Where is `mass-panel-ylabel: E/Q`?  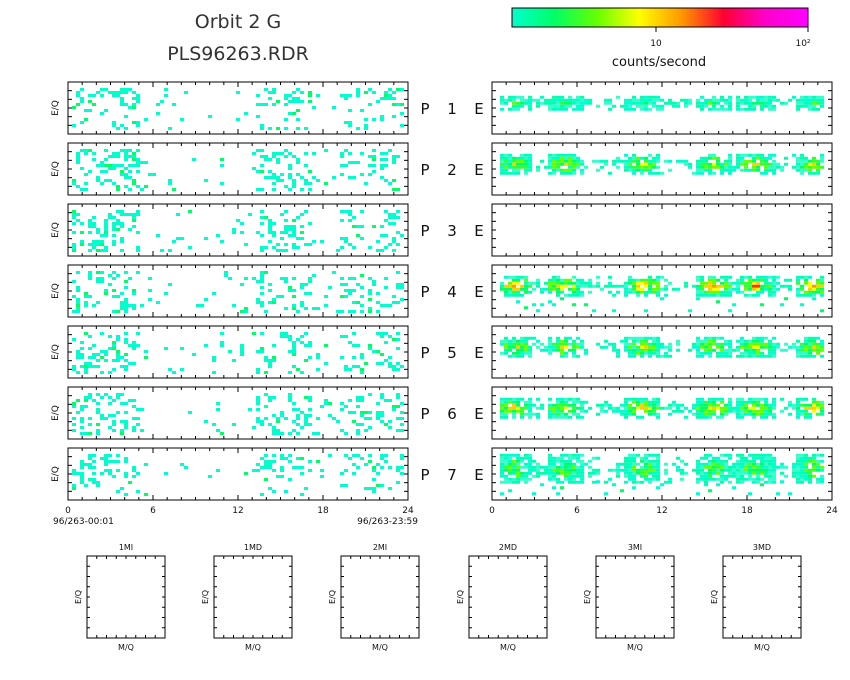
mass-panel-ylabel: E/Q is located at coordinates (205, 597).